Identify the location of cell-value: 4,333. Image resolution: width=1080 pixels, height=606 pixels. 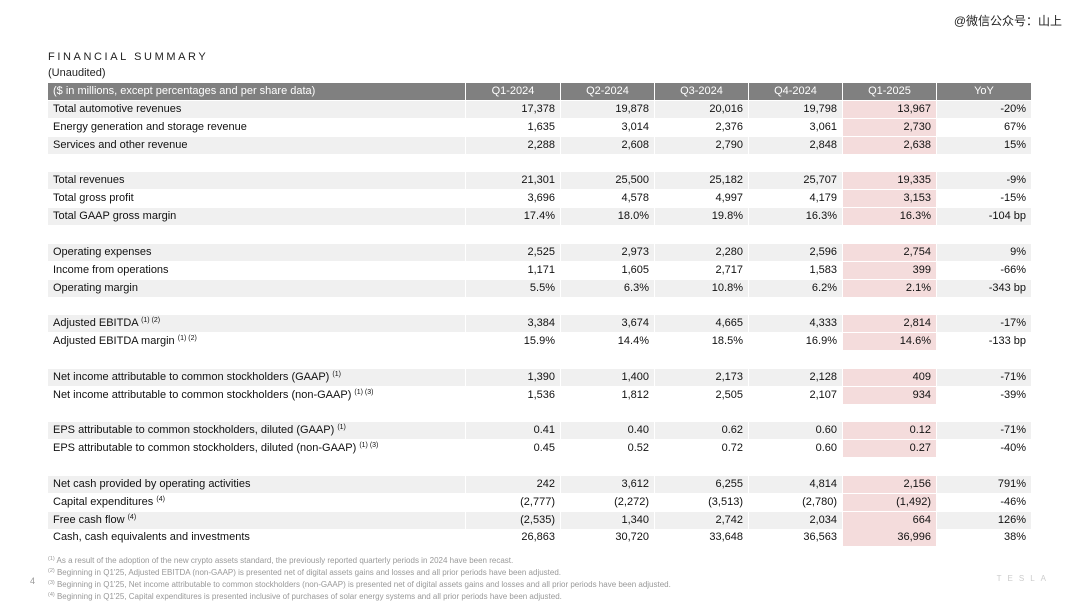
(795, 324).